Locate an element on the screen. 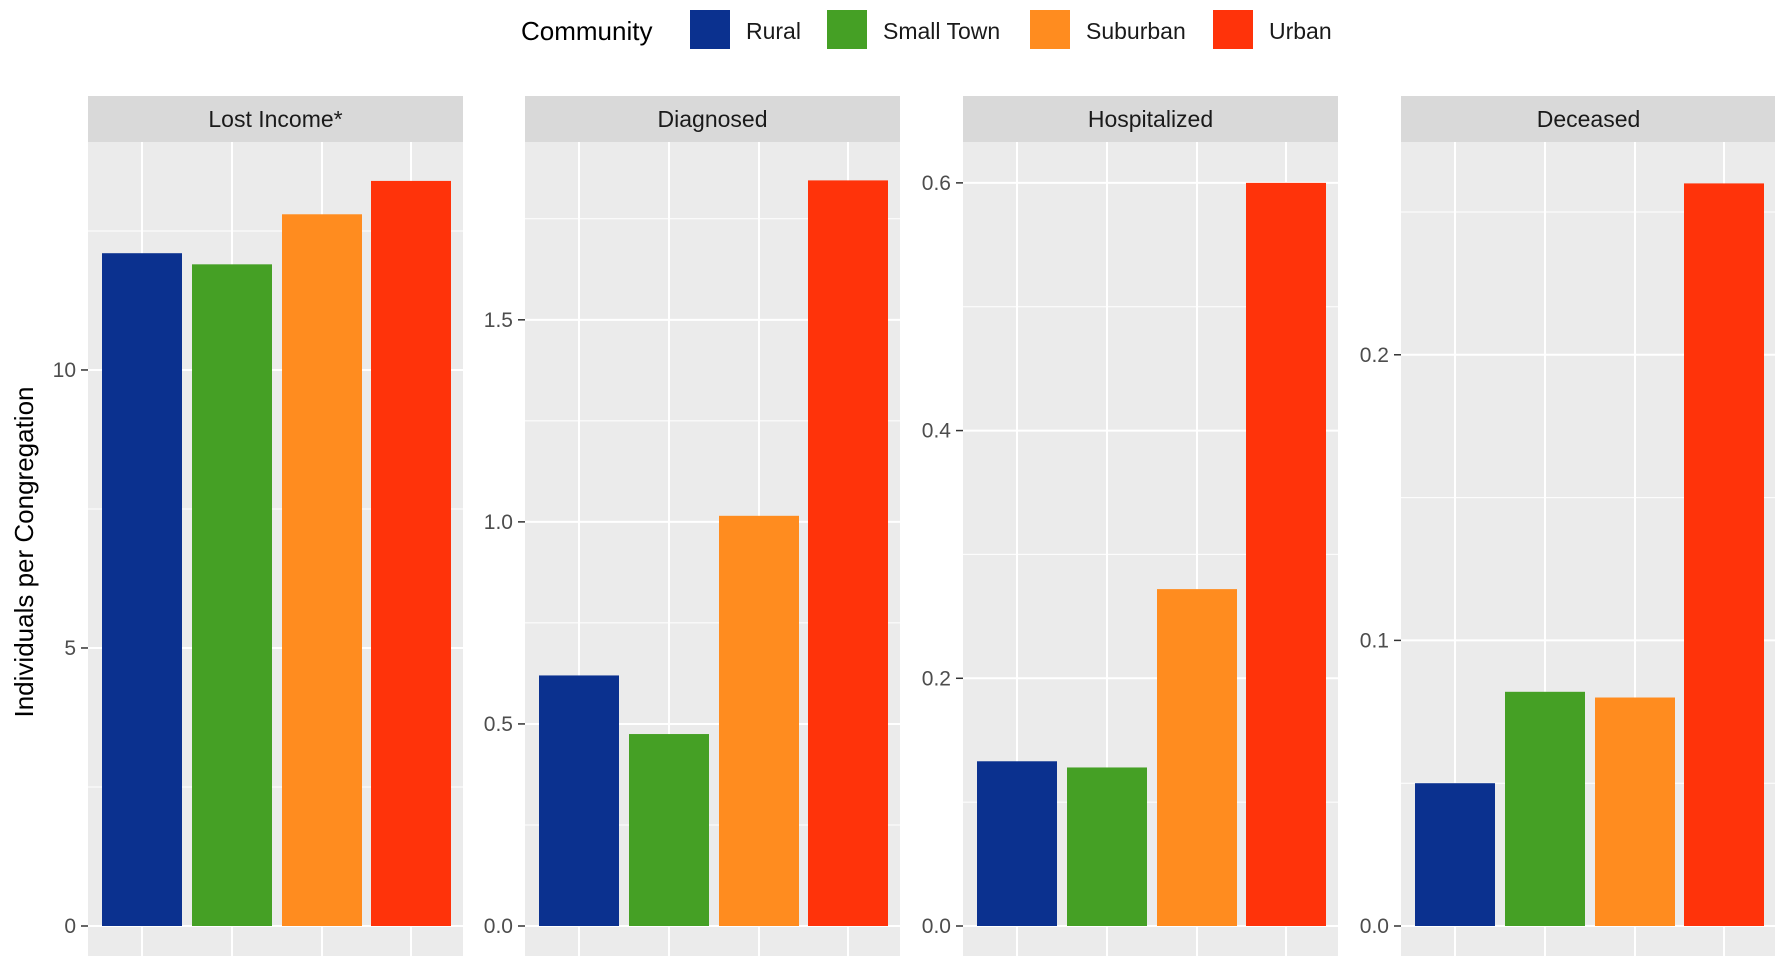  y-tick-label: 0 is located at coordinates (70, 926).